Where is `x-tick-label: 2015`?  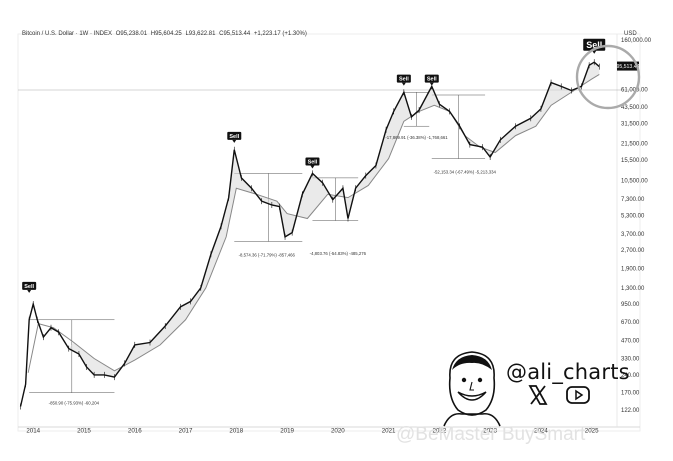 x-tick-label: 2015 is located at coordinates (84, 431).